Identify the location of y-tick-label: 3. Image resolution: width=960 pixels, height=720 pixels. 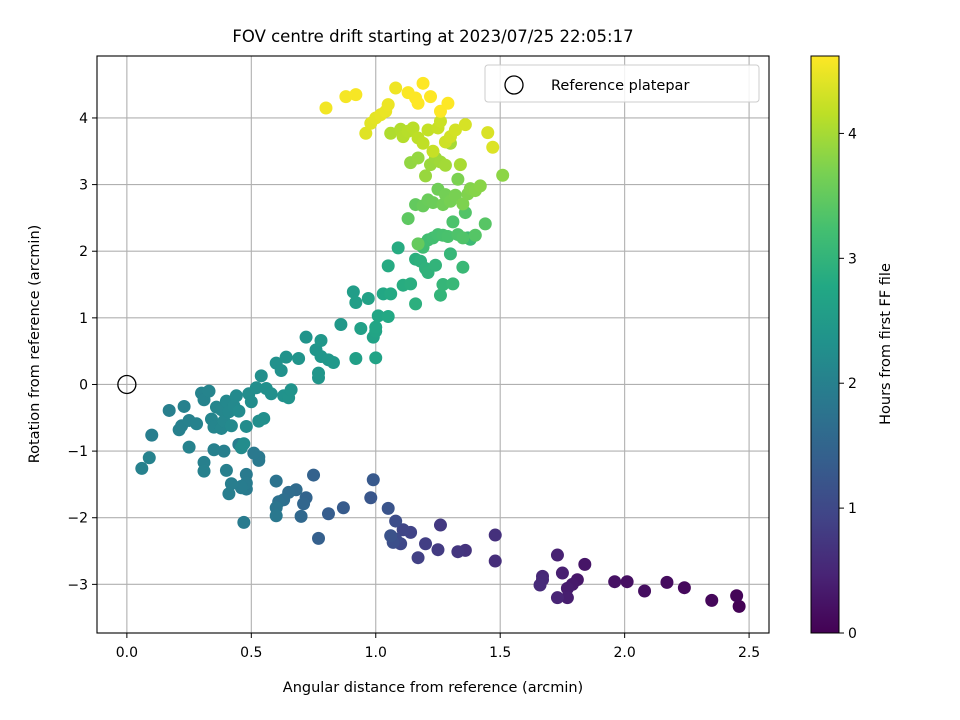
(83, 186).